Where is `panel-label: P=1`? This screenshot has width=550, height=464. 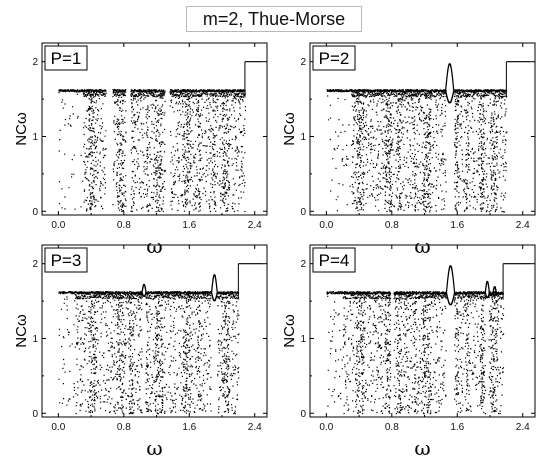 panel-label: P=1 is located at coordinates (66, 58).